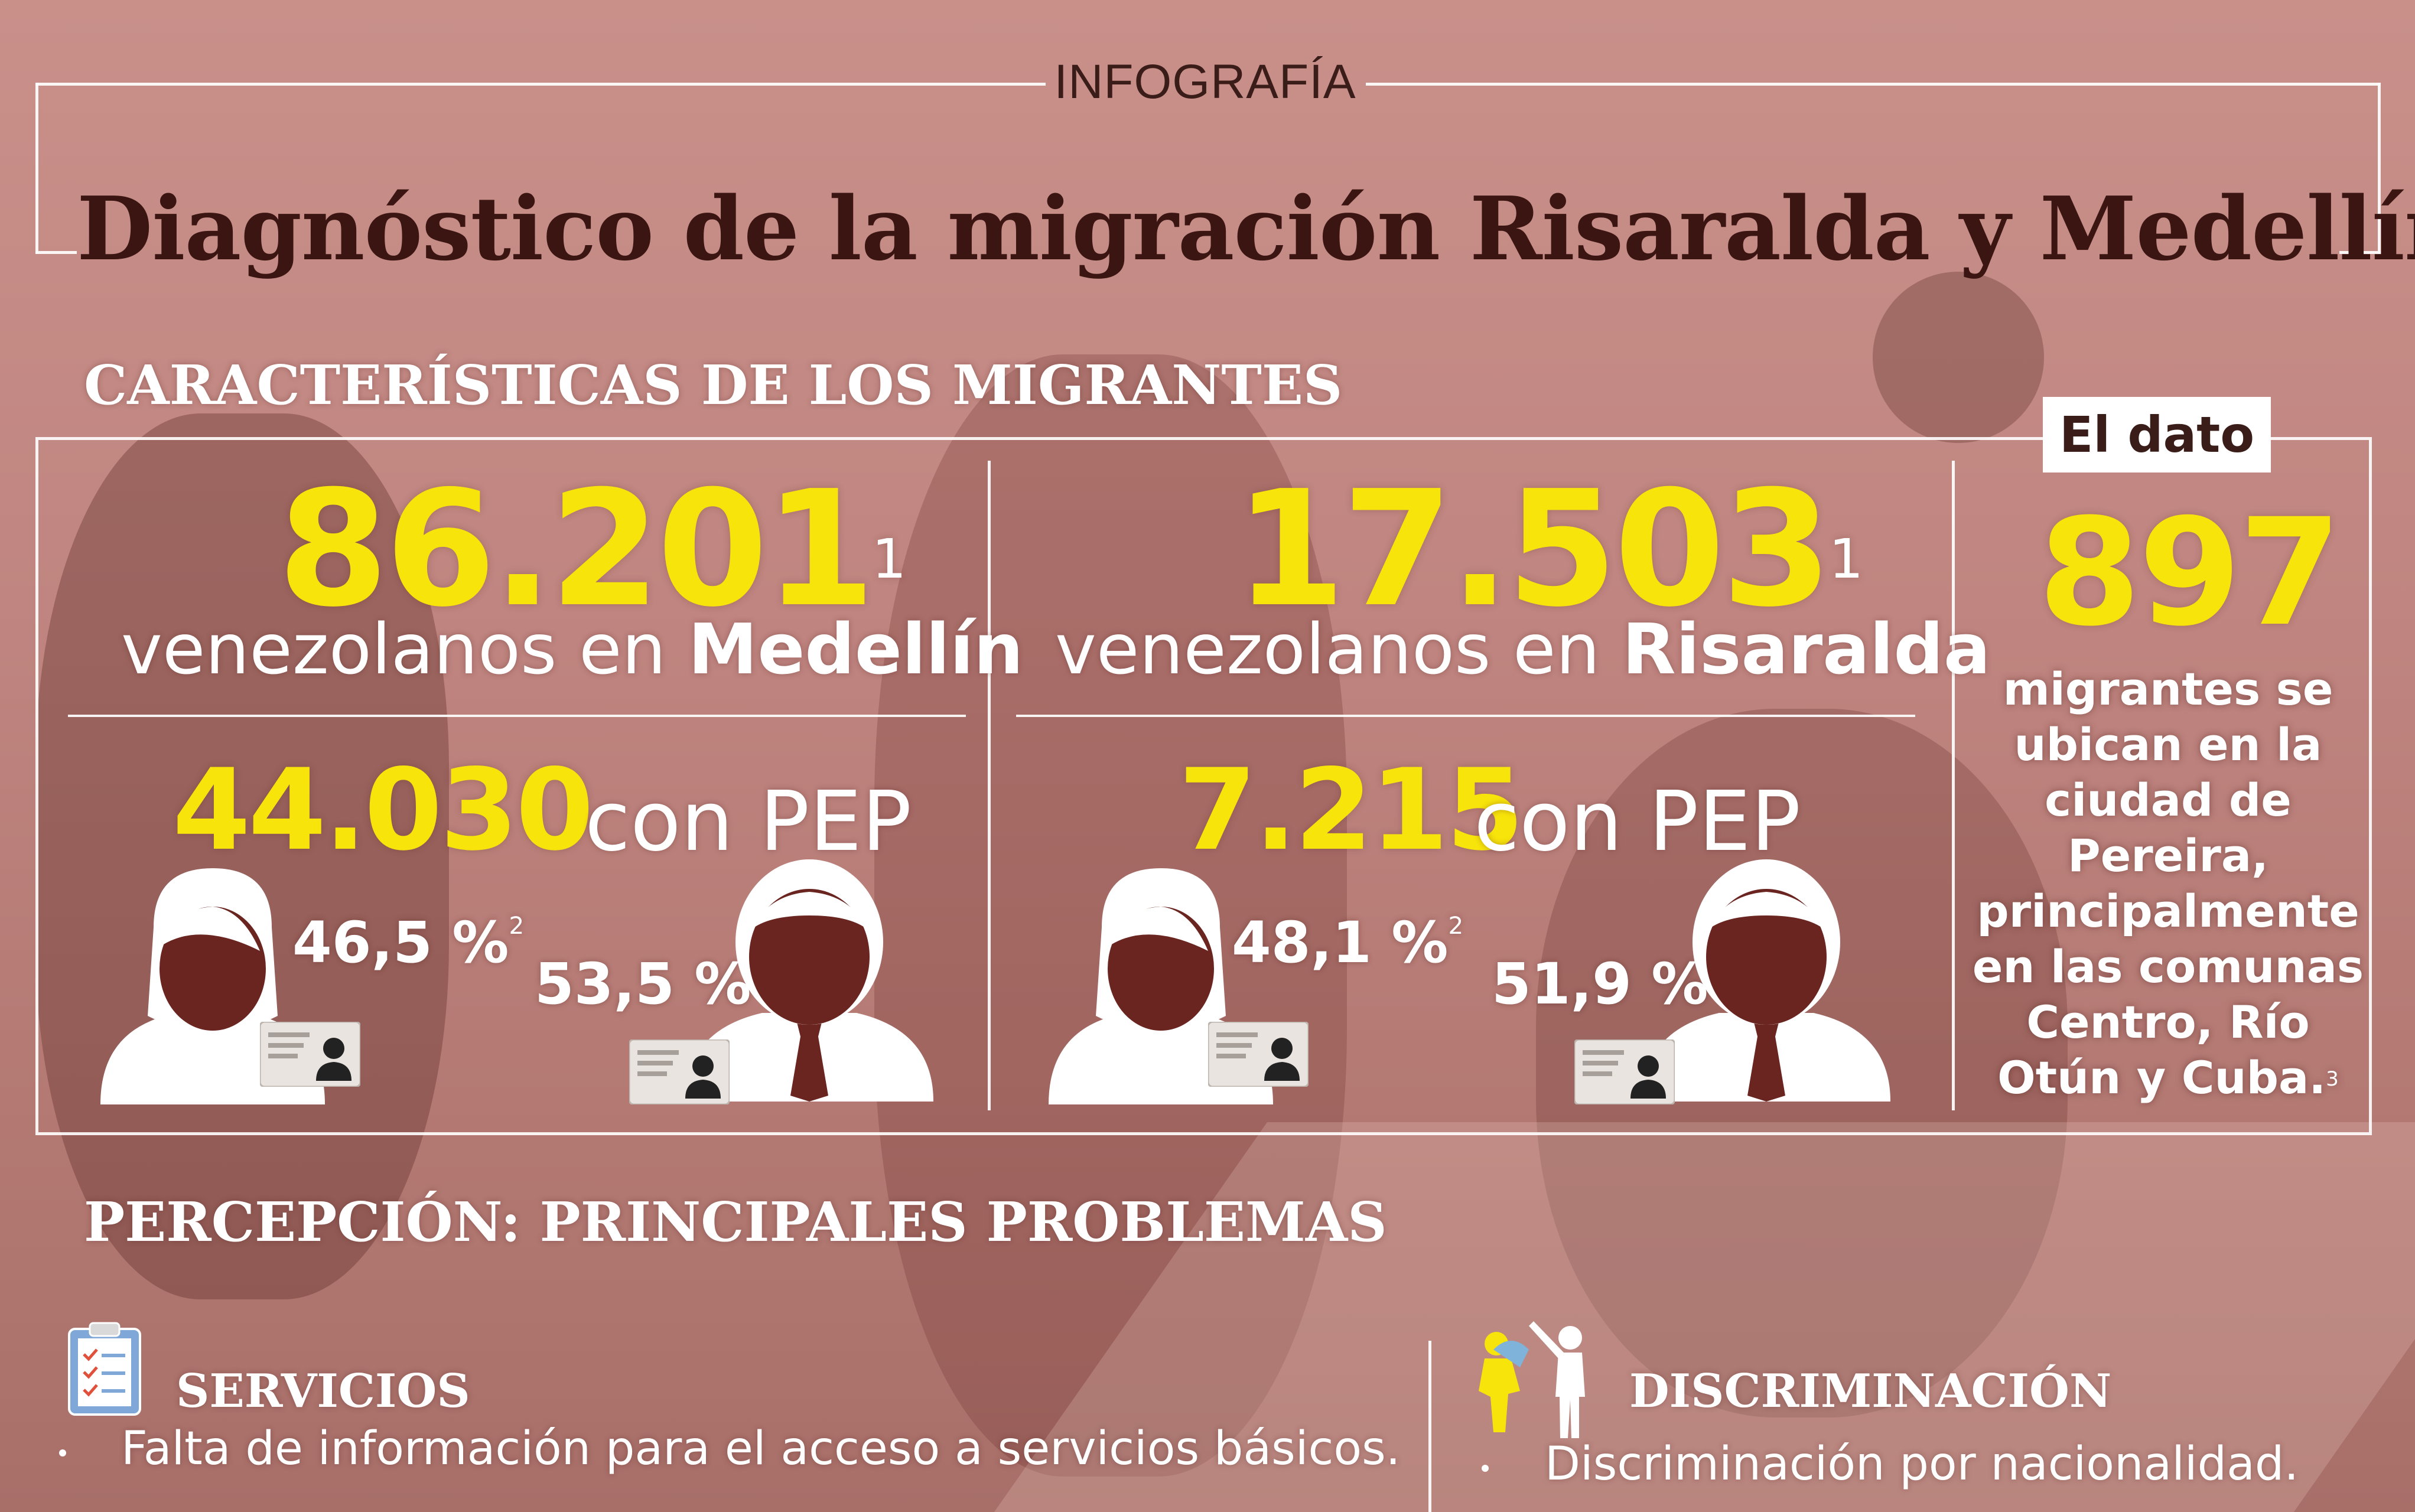 This screenshot has width=2415, height=1512. What do you see at coordinates (517, 926) in the screenshot?
I see `medellin-female-ref: 2` at bounding box center [517, 926].